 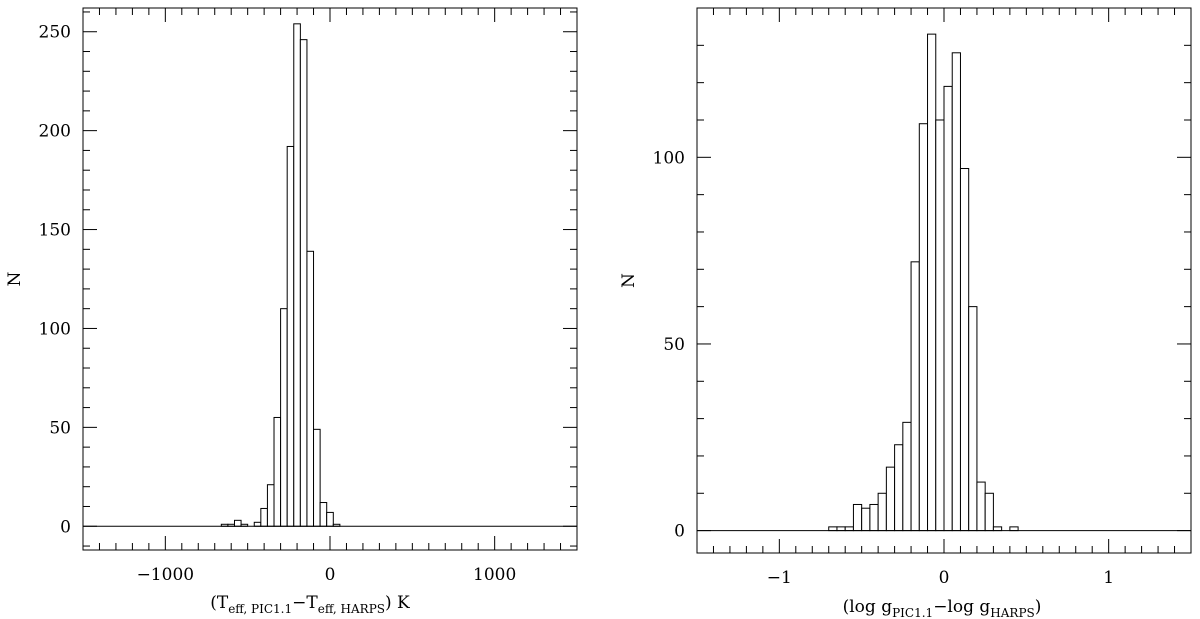 What do you see at coordinates (868, 607) in the screenshot?
I see `logg-xlabel-prefix: (log g` at bounding box center [868, 607].